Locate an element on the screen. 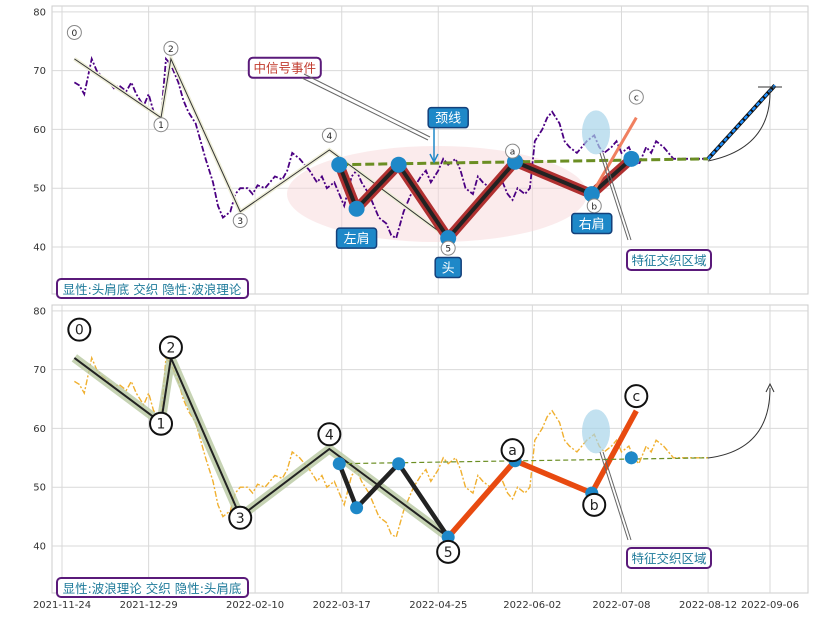 The width and height of the screenshot is (813, 618). x-tick-label: 2022-02-10 is located at coordinates (255, 605).